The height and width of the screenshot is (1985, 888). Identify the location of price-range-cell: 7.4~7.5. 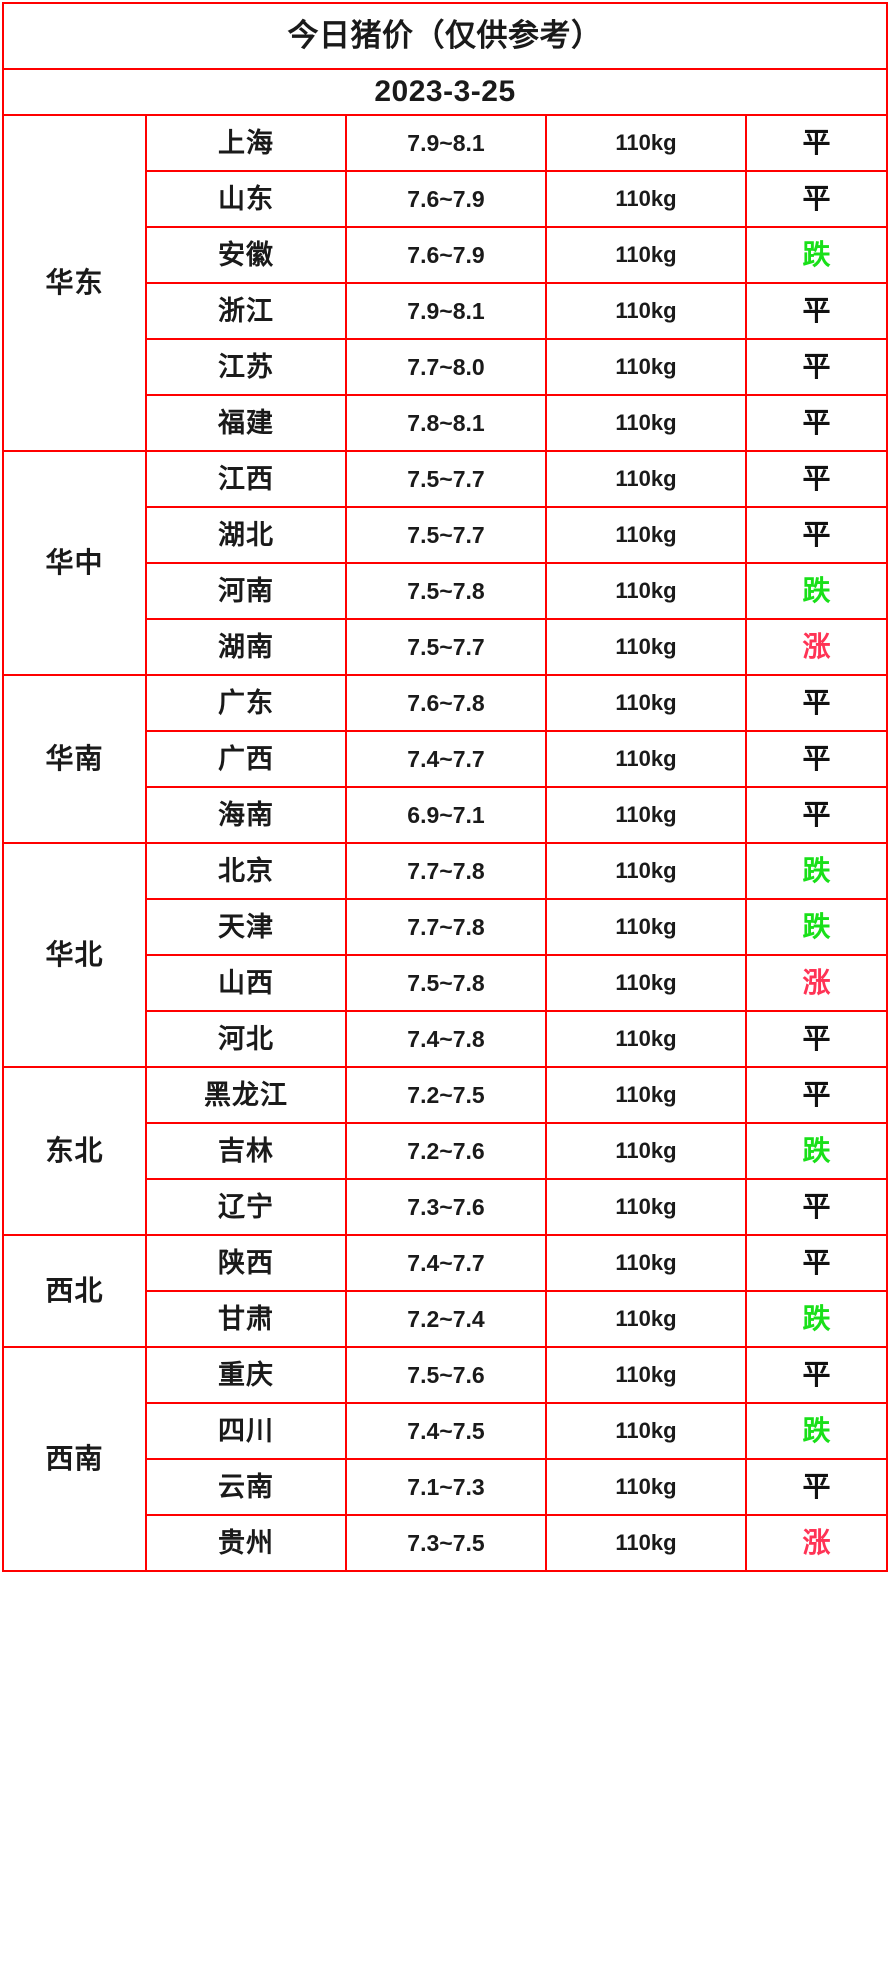
(446, 1431).